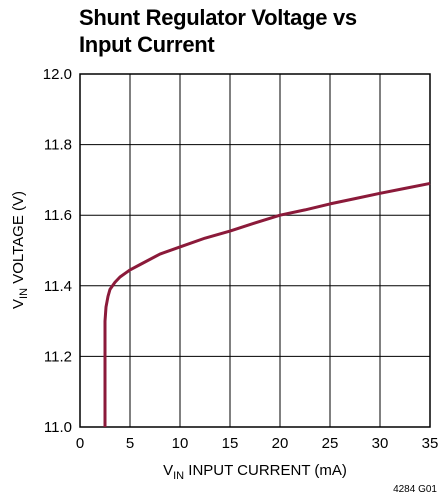 This screenshot has height=497, width=442. What do you see at coordinates (415, 489) in the screenshot?
I see `figure-id: 4284 G01` at bounding box center [415, 489].